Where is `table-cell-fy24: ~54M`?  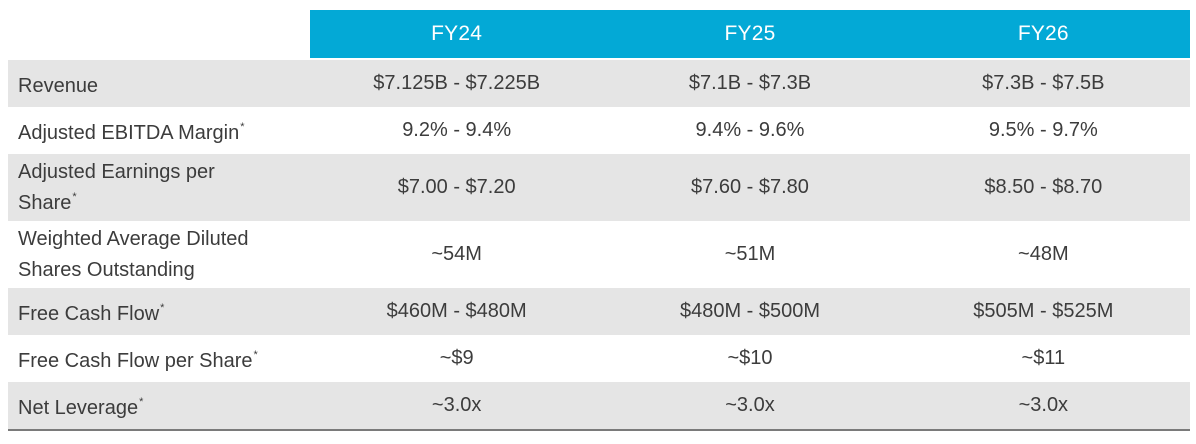 table-cell-fy24: ~54M is located at coordinates (456, 254).